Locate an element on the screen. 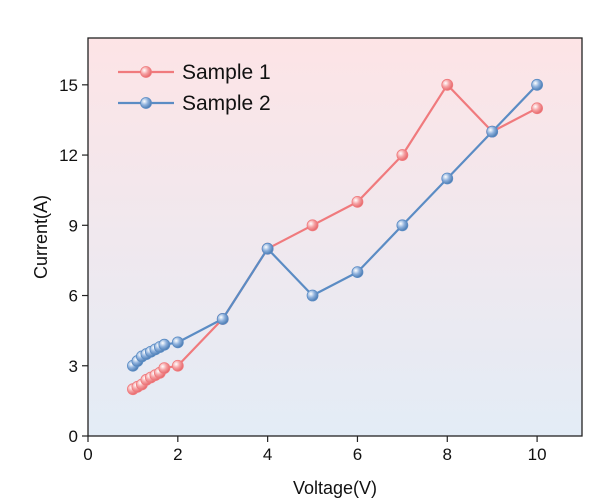 The width and height of the screenshot is (610, 500). y-tick-label: 15 is located at coordinates (68, 85).